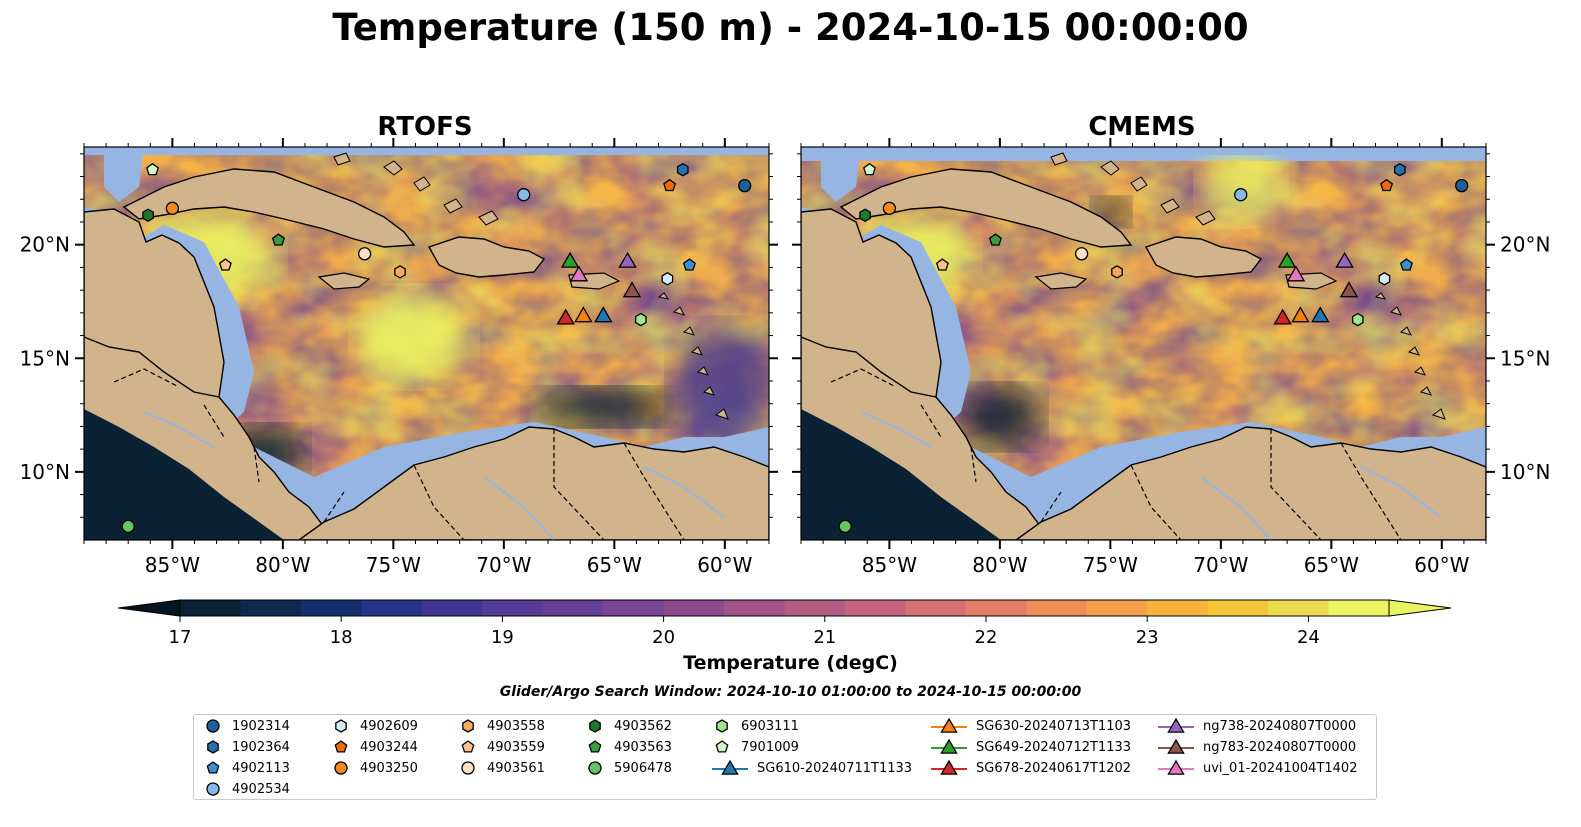  I want to click on lat-tick-label: 10°N, so click(1525, 472).